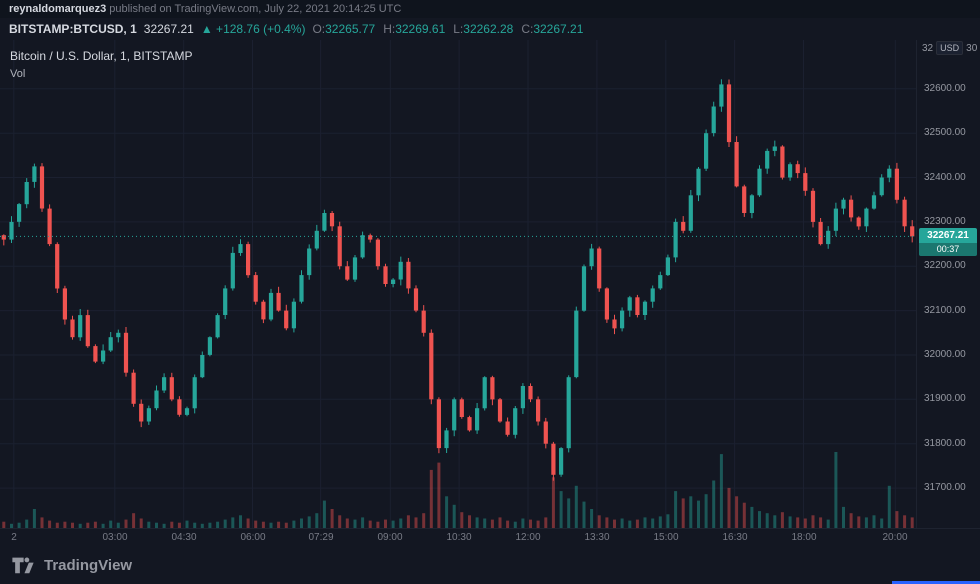  Describe the element at coordinates (253, 29) in the screenshot. I see `price-change: ▲ +128.76 (+0.4%)` at that location.